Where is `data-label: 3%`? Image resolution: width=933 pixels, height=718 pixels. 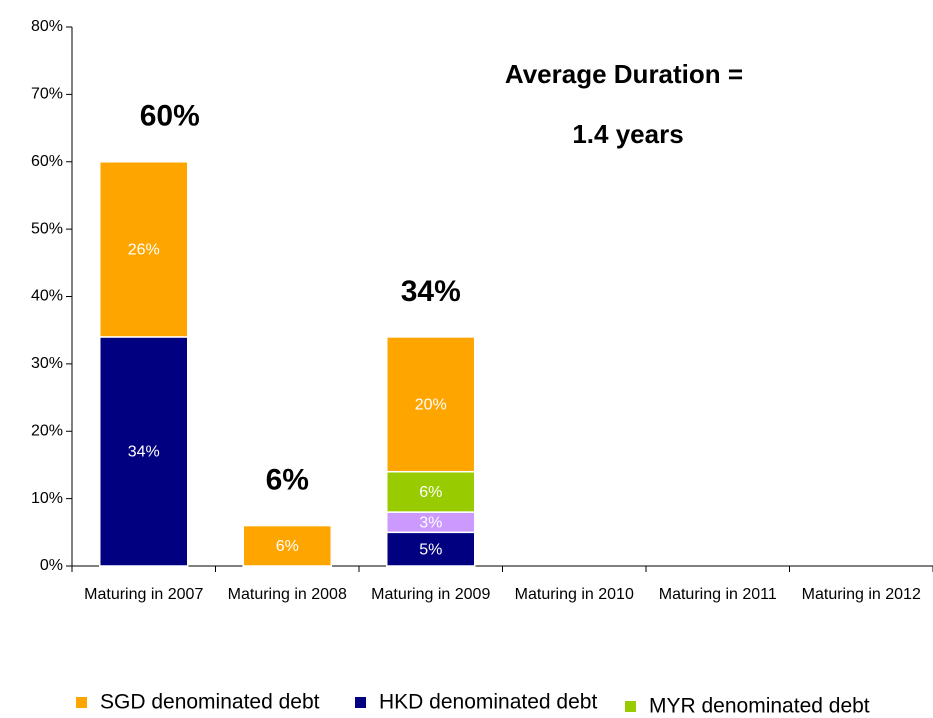 data-label: 3% is located at coordinates (430, 522).